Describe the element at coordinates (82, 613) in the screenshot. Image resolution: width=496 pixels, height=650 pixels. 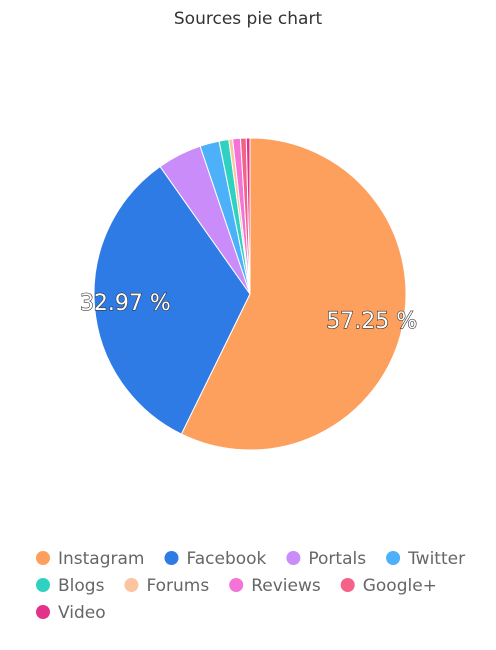
I see `legend-label: Video` at that location.